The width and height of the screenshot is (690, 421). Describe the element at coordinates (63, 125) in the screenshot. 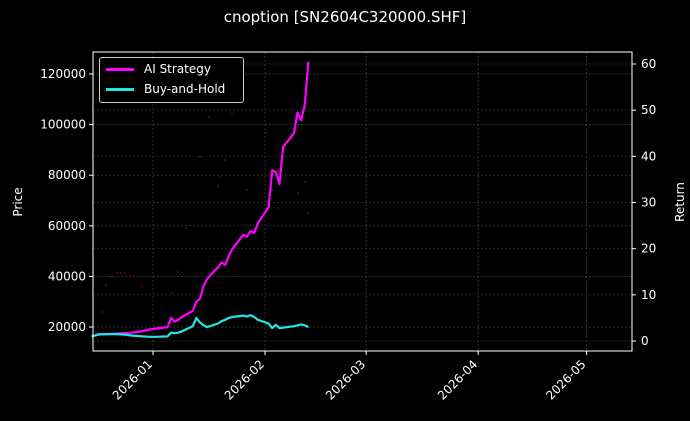

I see `svg-text: 100000` at that location.